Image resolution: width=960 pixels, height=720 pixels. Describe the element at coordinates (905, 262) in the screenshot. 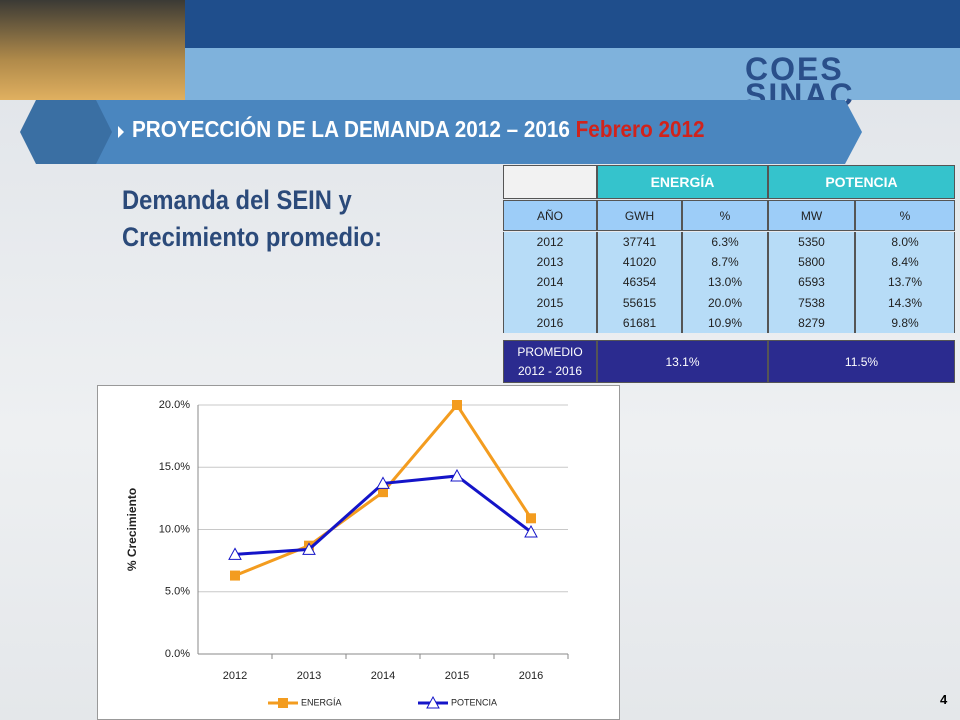

I see `table-cell: 8.4%` at that location.